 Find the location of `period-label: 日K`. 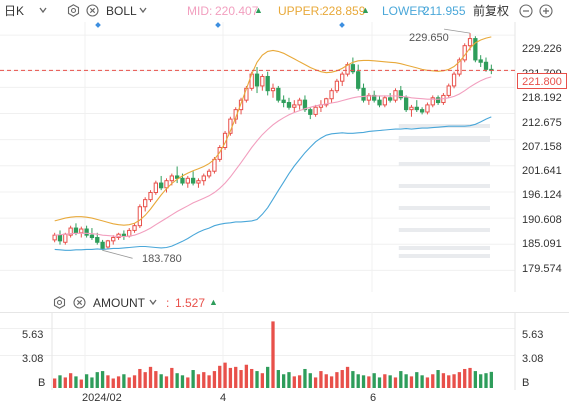

period-label: 日K is located at coordinates (14, 11).